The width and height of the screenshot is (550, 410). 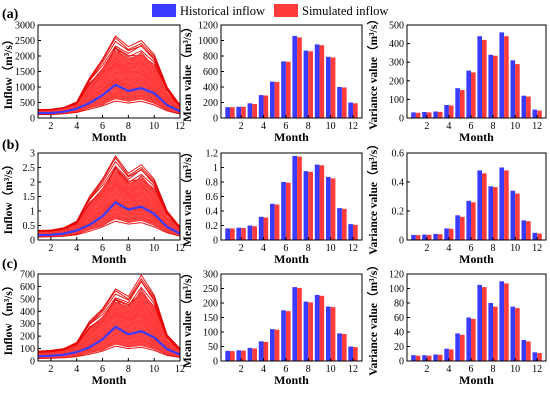 I want to click on legend-label-simulated: Simulated inflow, so click(x=345, y=11).